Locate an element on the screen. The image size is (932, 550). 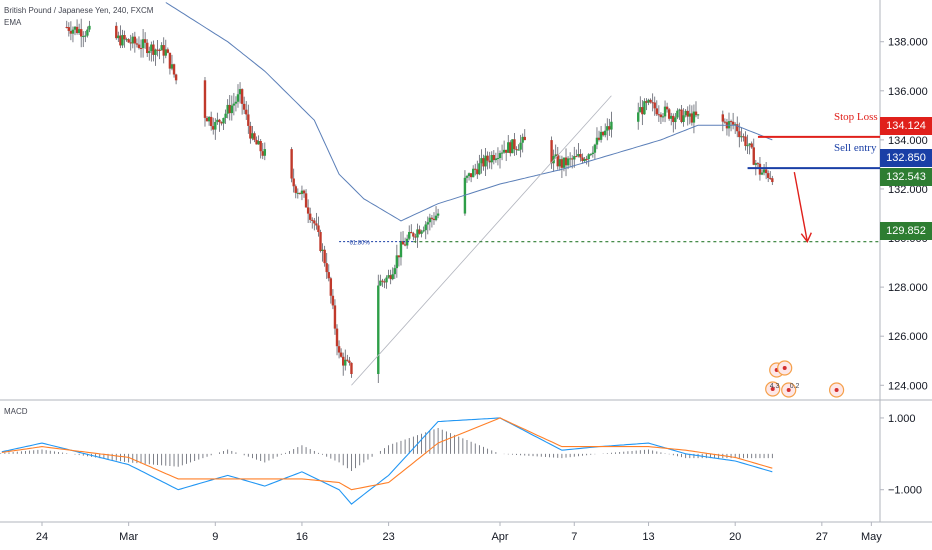
time-tick-label: May is located at coordinates (871, 537).